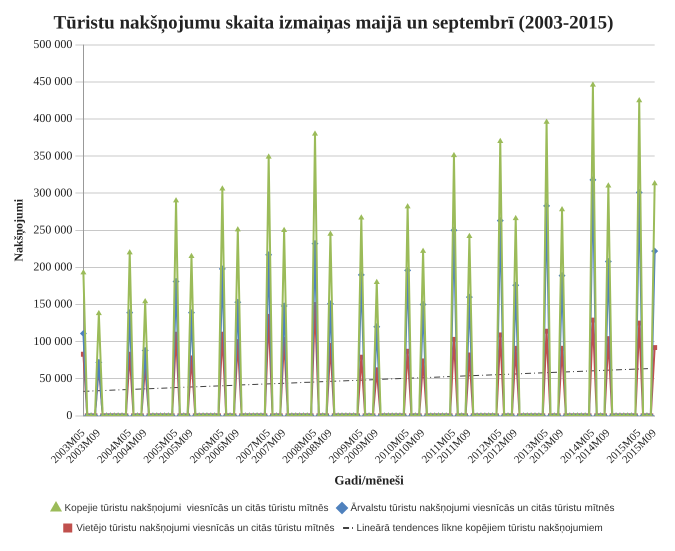  What do you see at coordinates (55, 377) in the screenshot?
I see `y-tick-label: 50 000` at bounding box center [55, 377].